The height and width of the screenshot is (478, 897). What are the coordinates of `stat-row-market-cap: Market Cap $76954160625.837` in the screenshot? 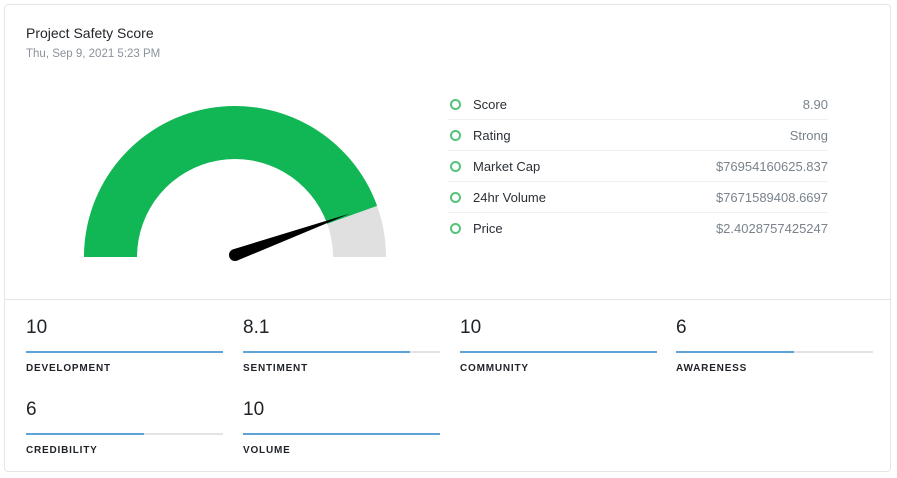 It's located at (638, 166).